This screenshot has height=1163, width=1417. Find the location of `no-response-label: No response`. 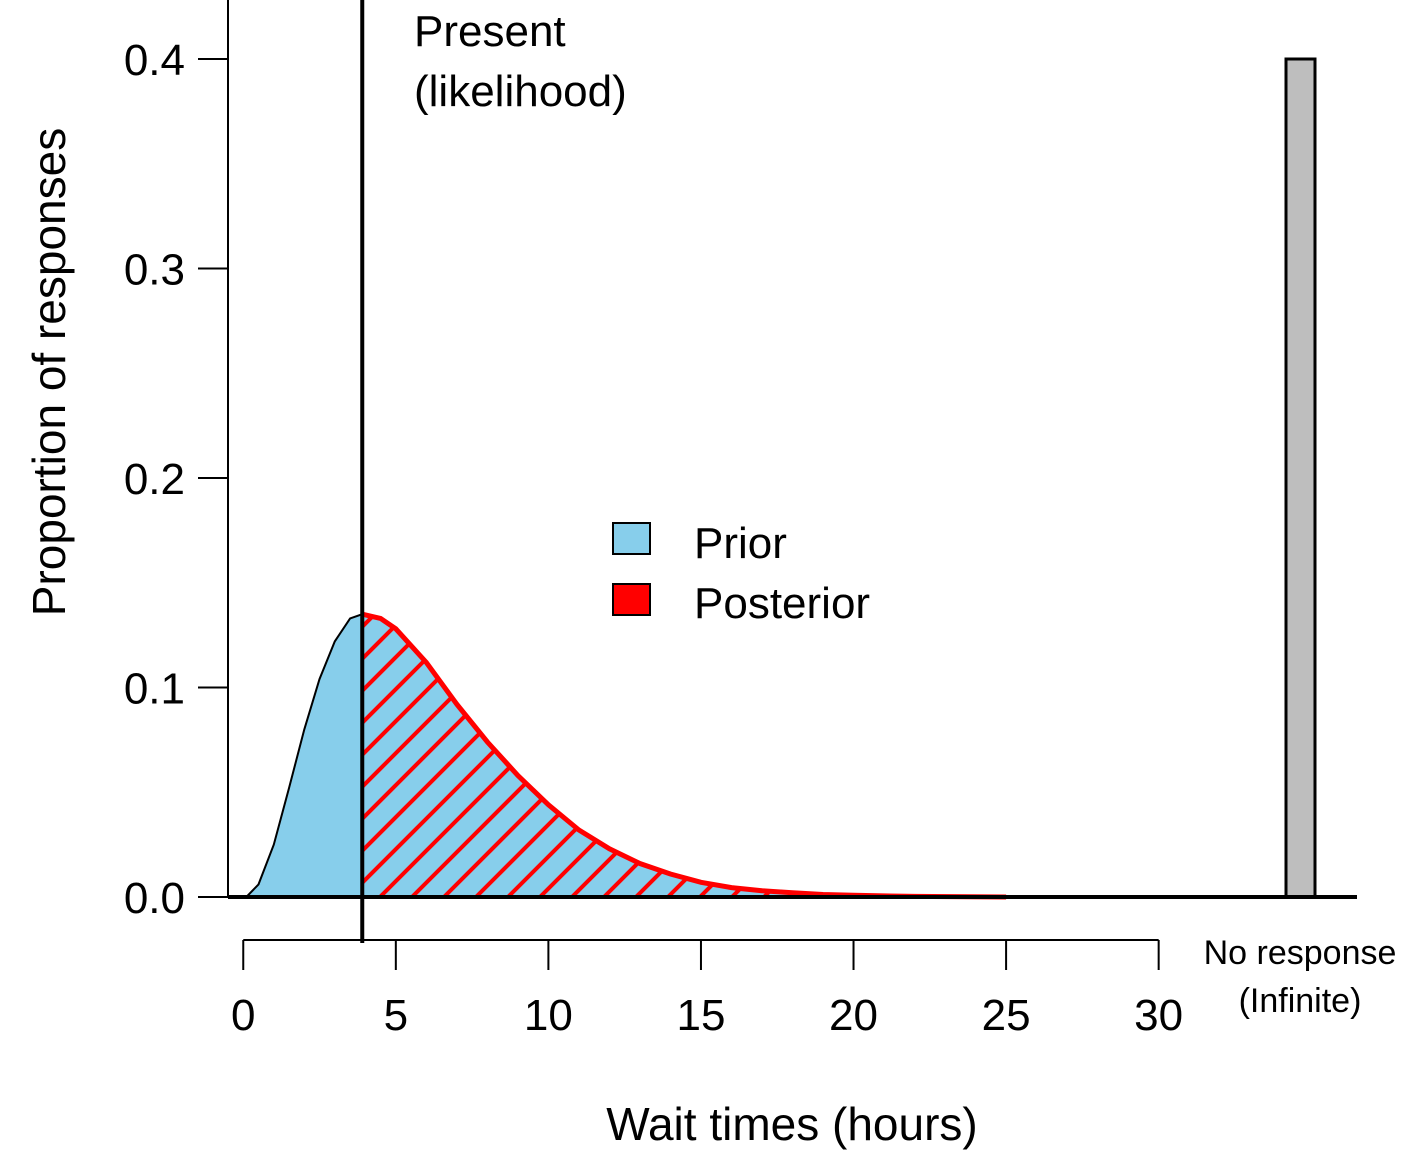

no-response-label: No response is located at coordinates (1300, 953).